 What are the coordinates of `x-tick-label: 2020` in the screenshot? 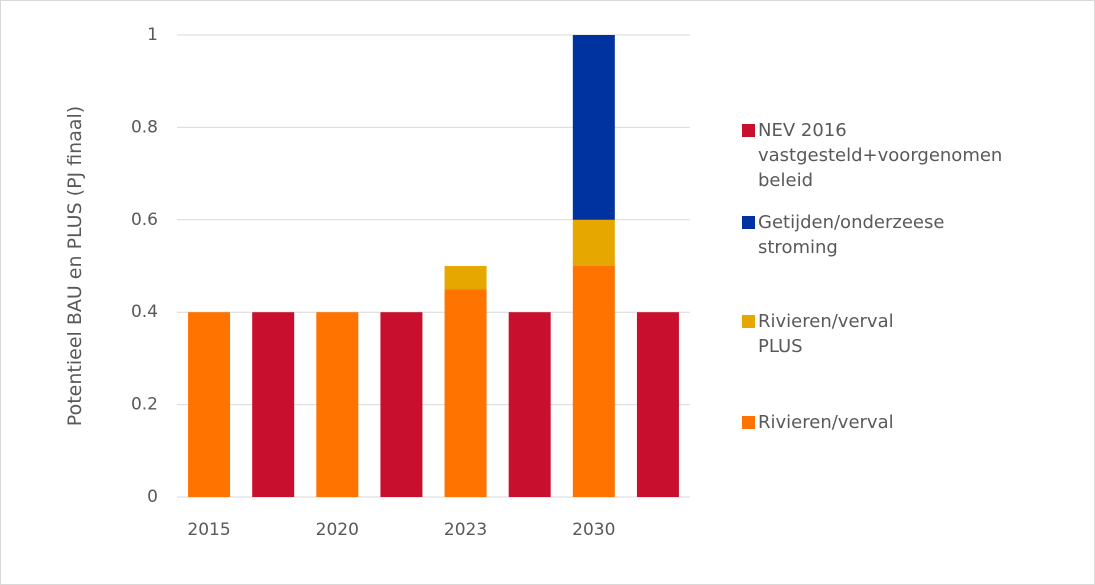 It's located at (337, 530).